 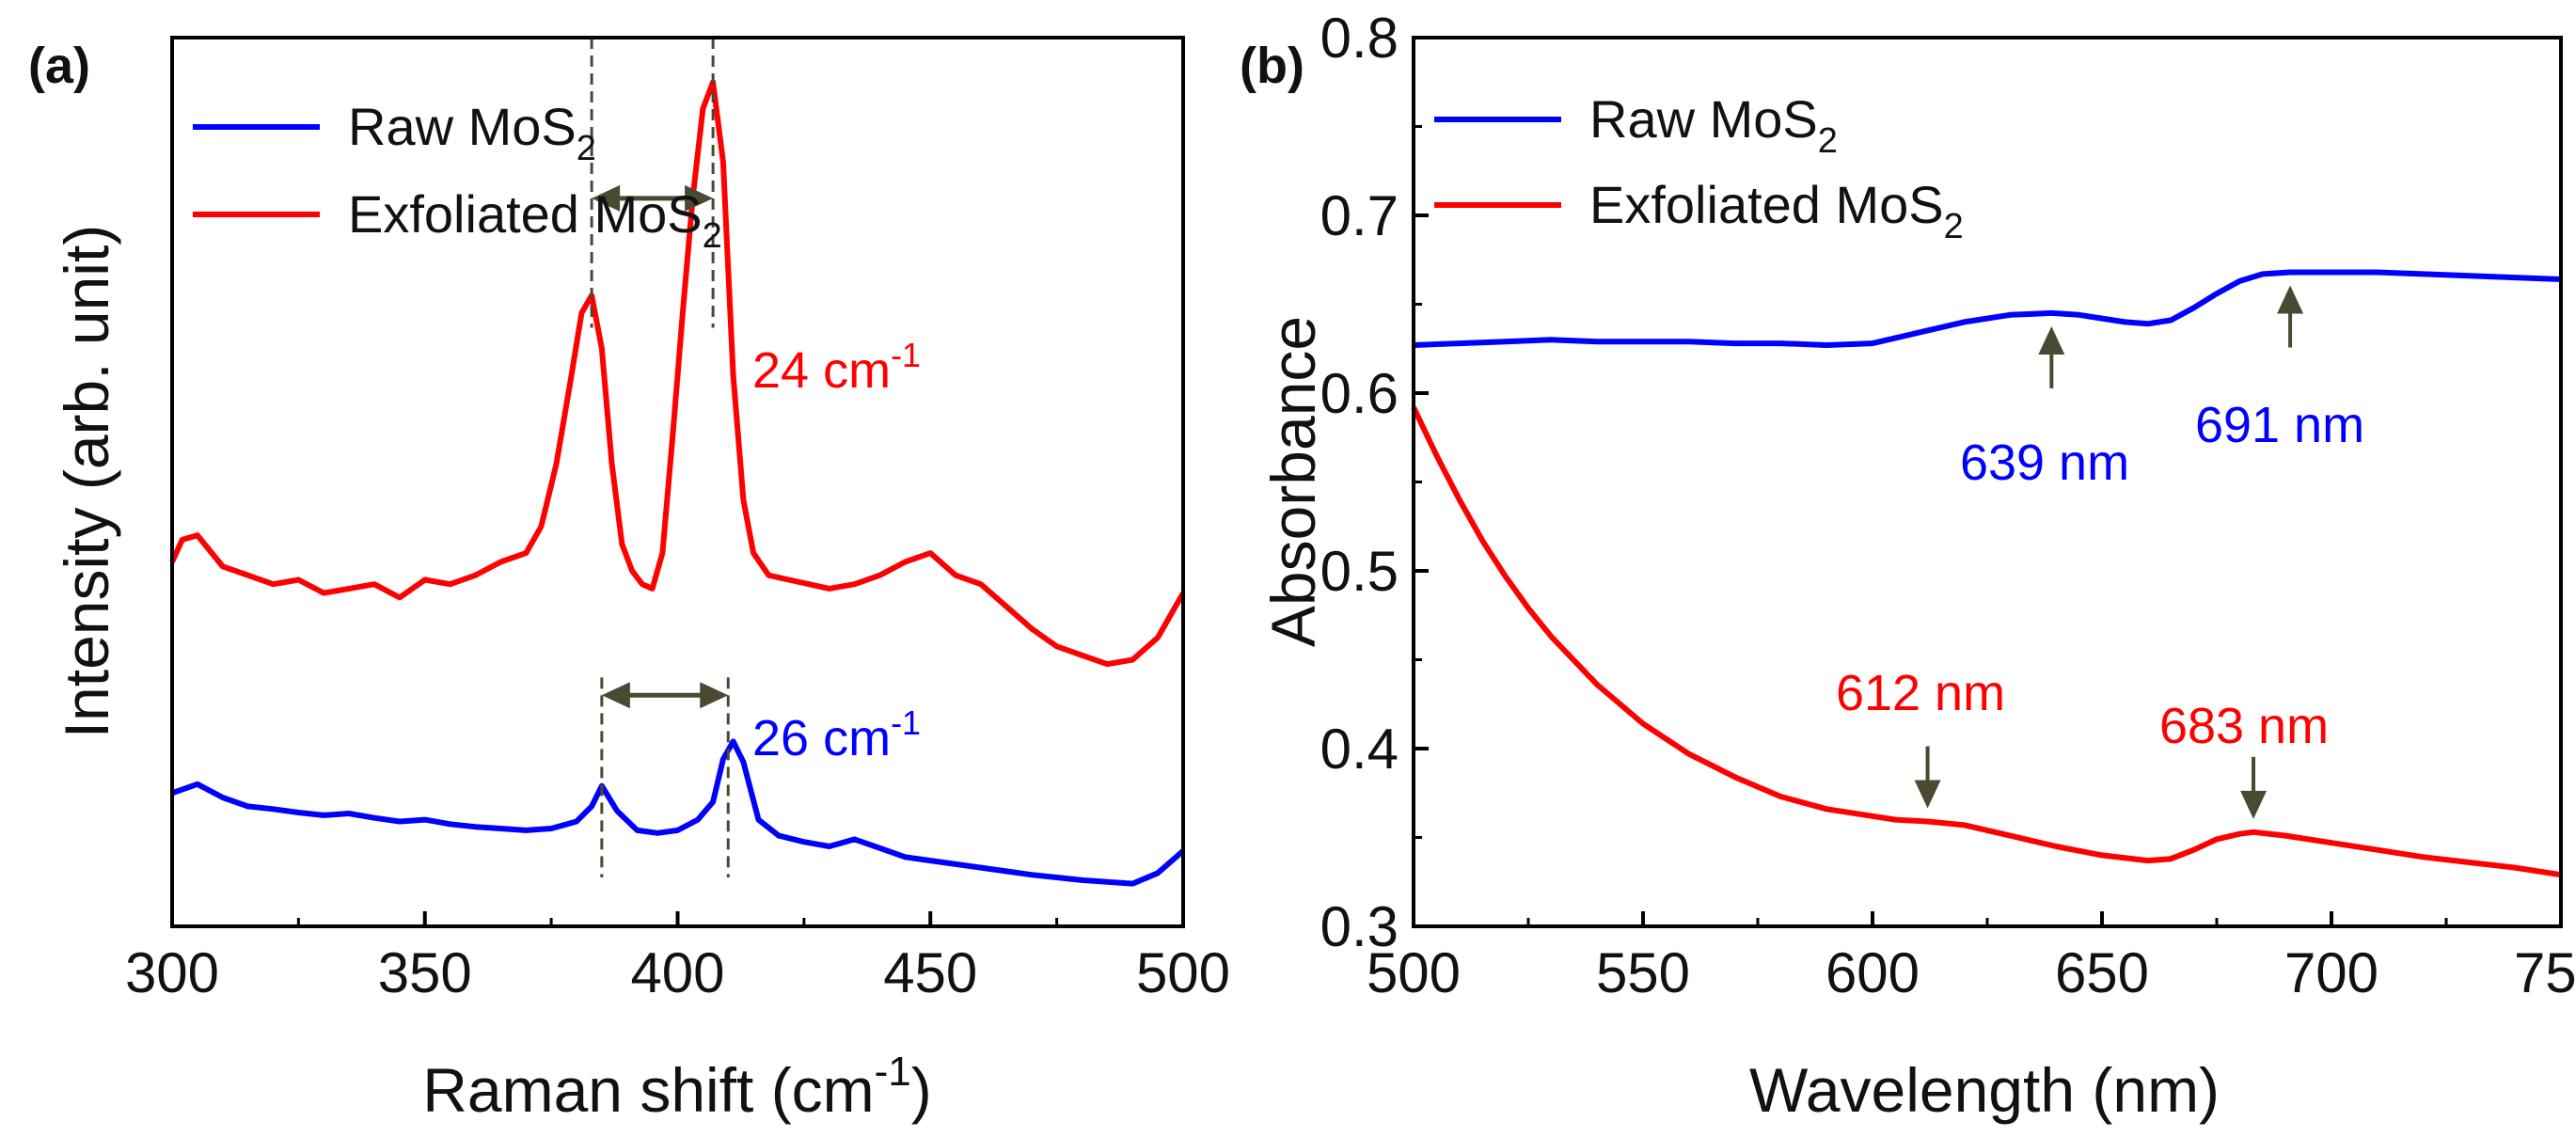 I want to click on panel-a-x-ticks: 300 350 400 450 500, so click(x=677, y=957).